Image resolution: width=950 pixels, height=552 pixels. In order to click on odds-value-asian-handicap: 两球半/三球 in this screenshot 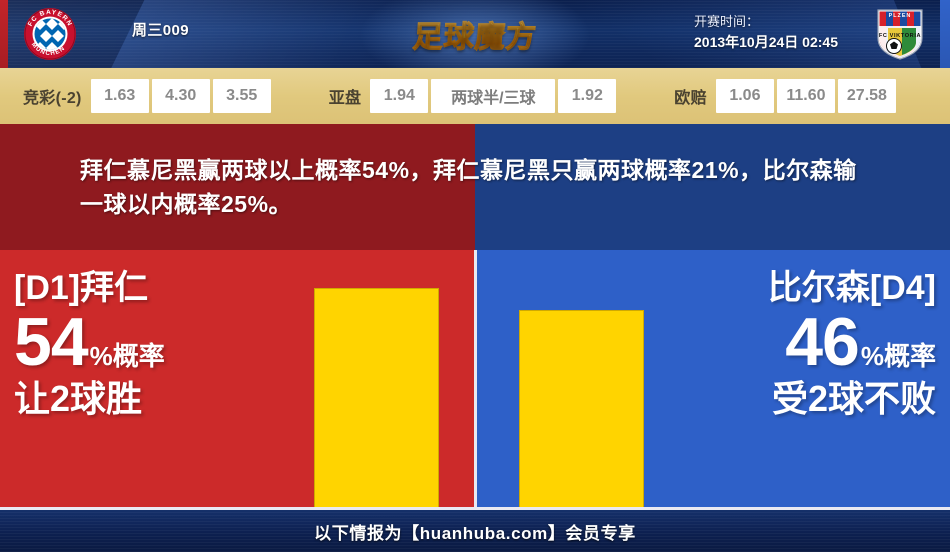, I will do `click(493, 96)`.